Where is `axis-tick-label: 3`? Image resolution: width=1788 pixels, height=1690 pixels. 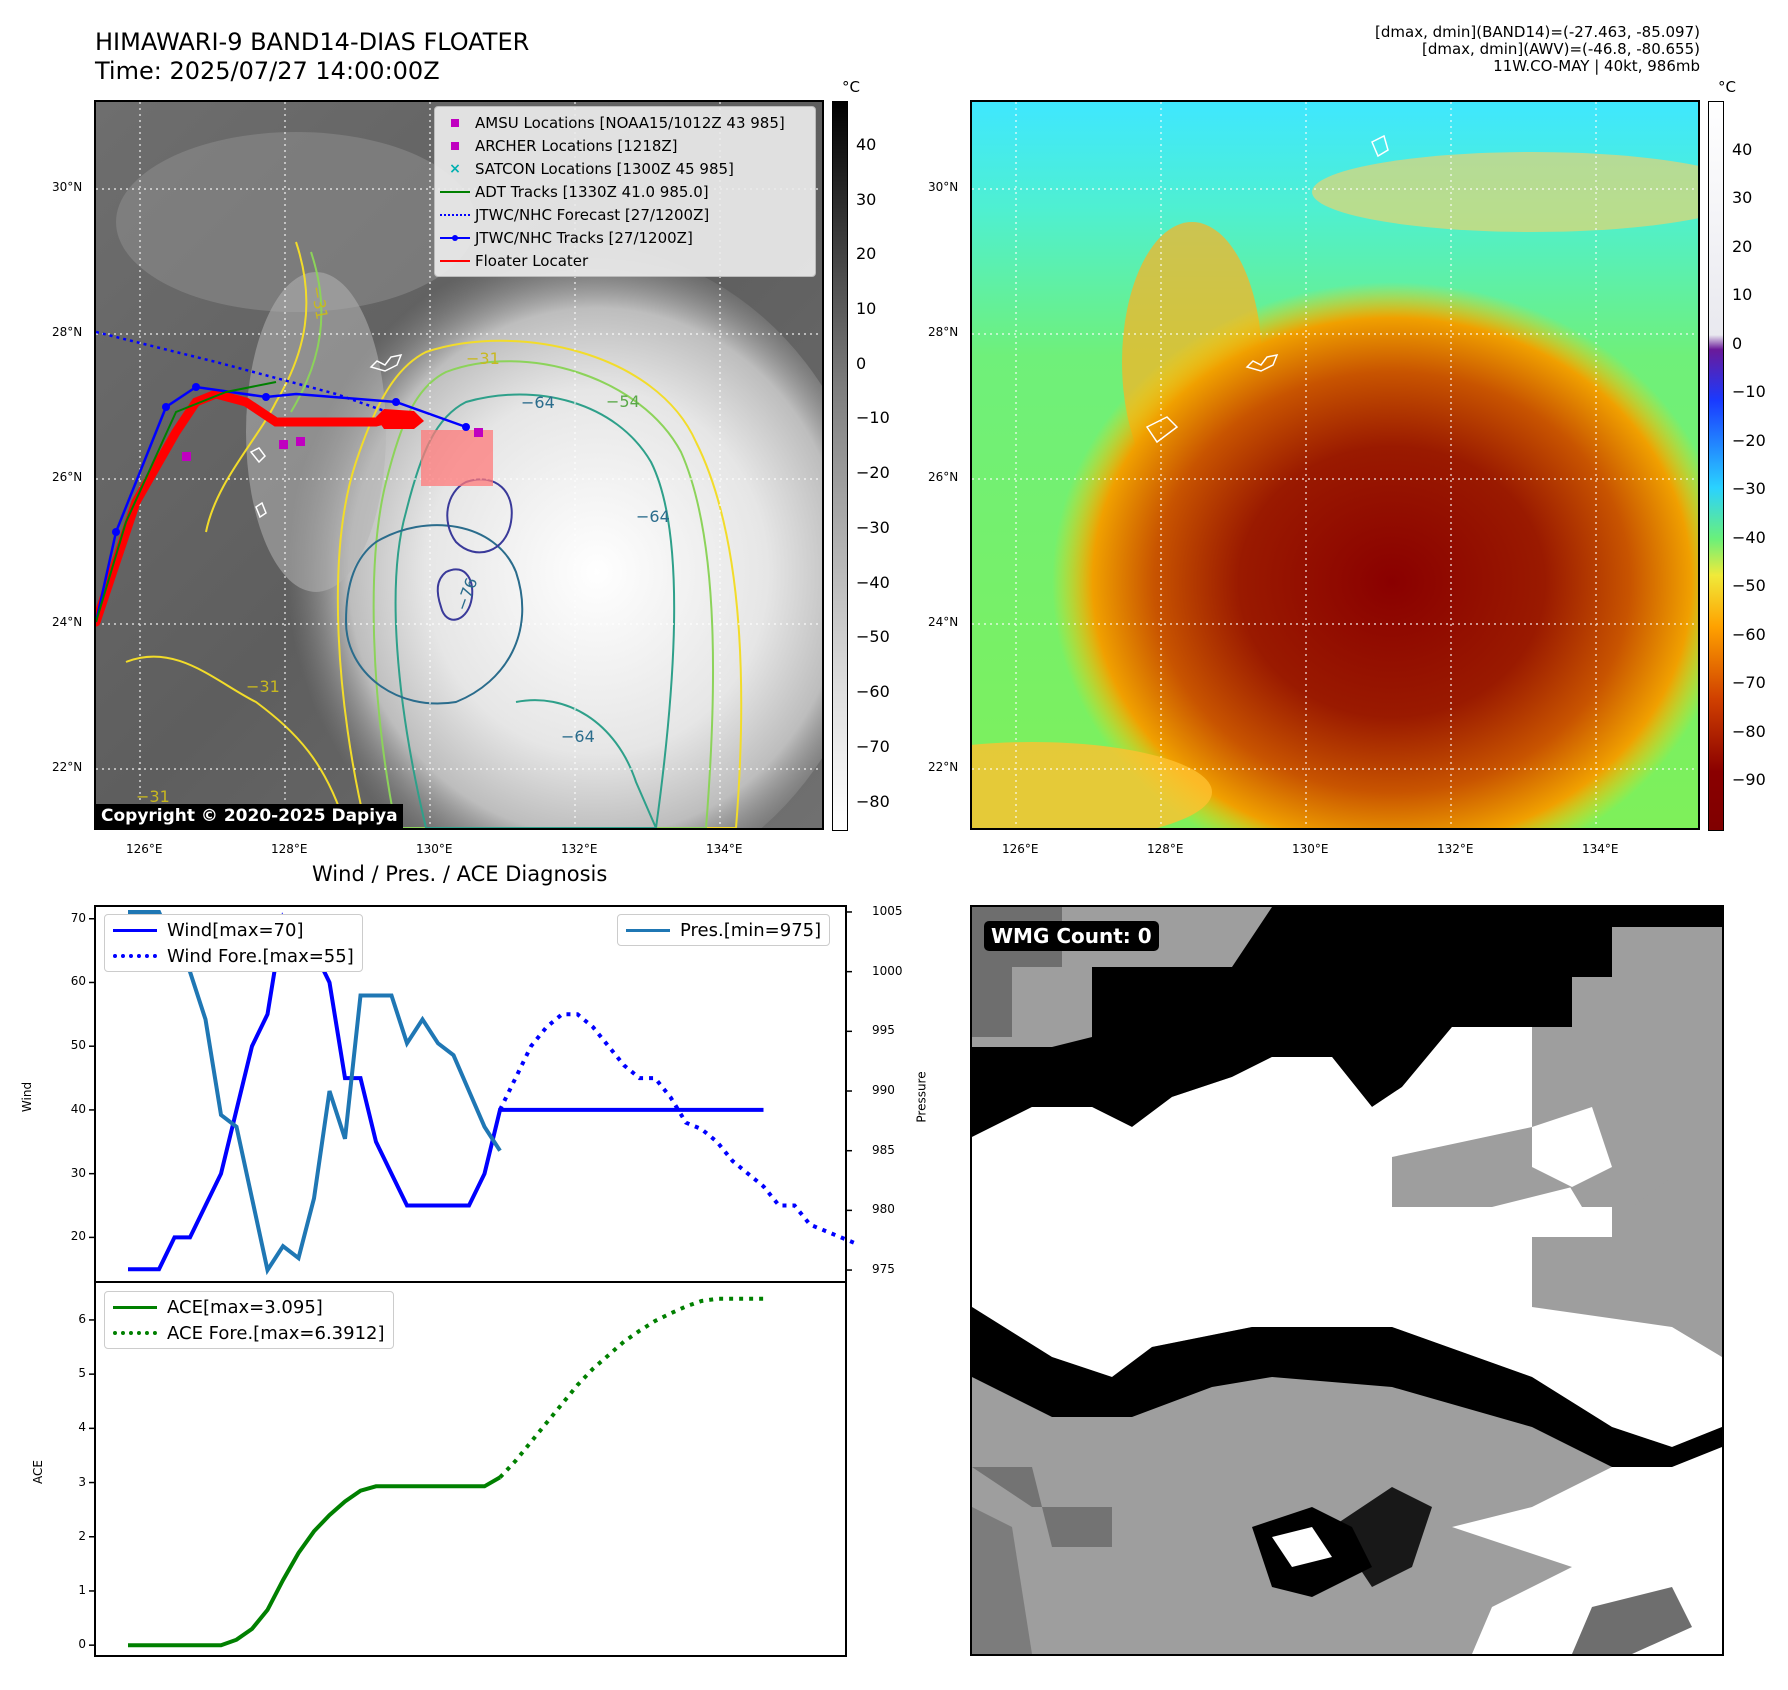 axis-tick-label: 3 is located at coordinates (82, 1481).